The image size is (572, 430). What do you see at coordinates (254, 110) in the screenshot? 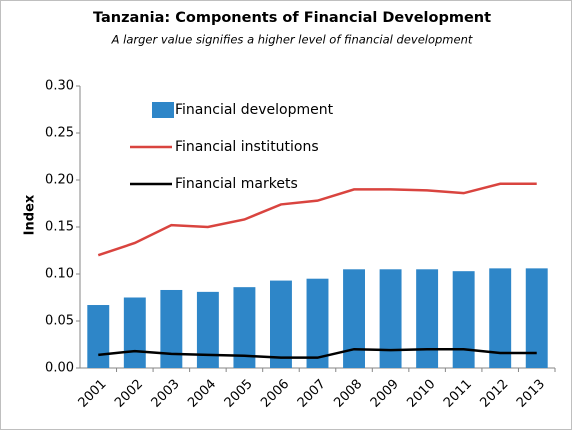
I see `legend-label: Financial development` at bounding box center [254, 110].